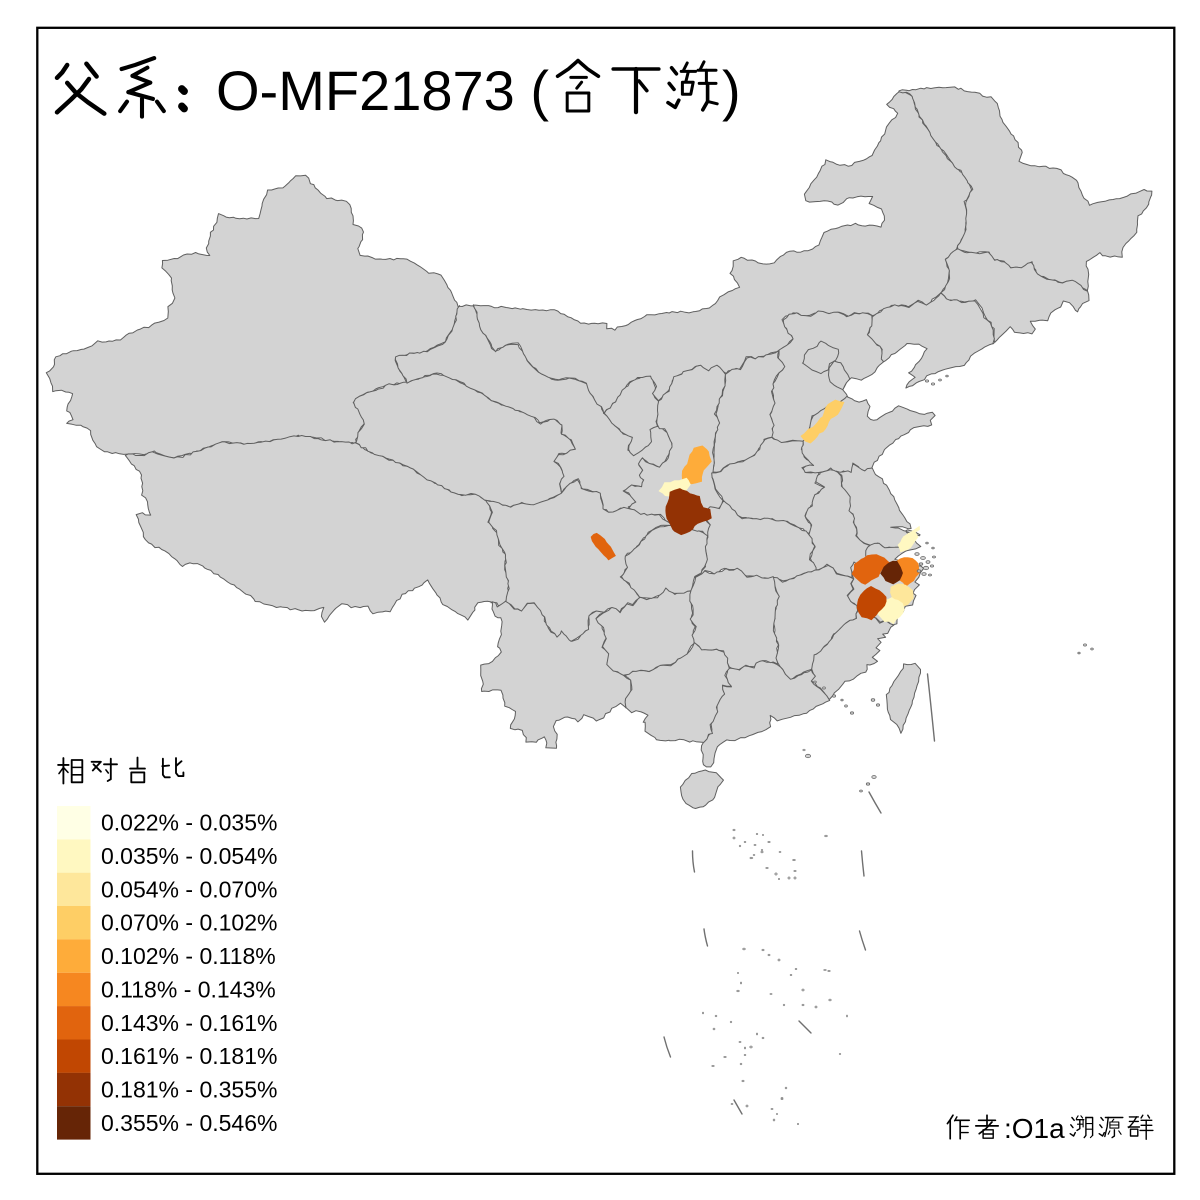 This screenshot has height=1200, width=1200. I want to click on svg-text: O-MF21873 (, so click(382, 90).